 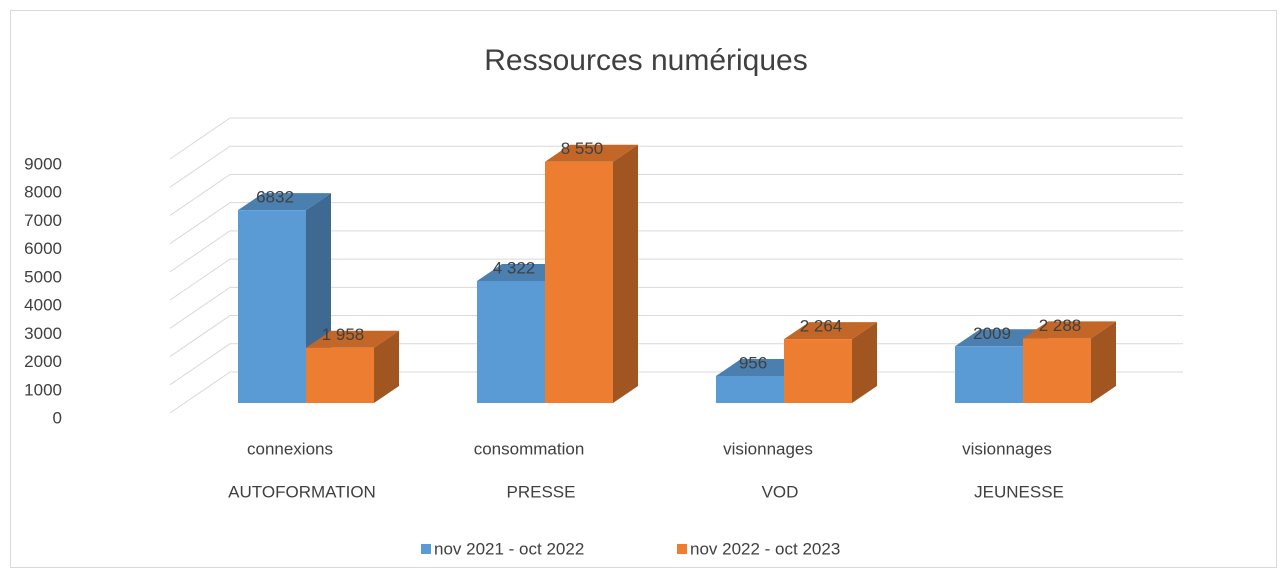 What do you see at coordinates (509, 548) in the screenshot?
I see `legend-label: nov 2021 - oct 2022` at bounding box center [509, 548].